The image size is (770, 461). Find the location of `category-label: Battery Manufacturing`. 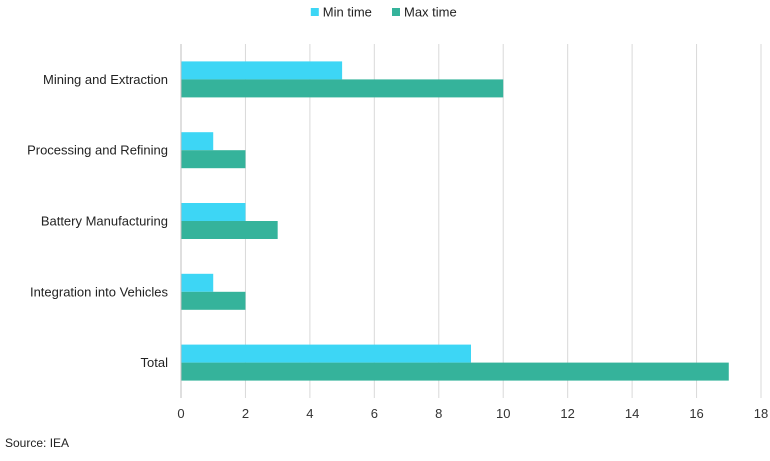

category-label: Battery Manufacturing is located at coordinates (104, 221).